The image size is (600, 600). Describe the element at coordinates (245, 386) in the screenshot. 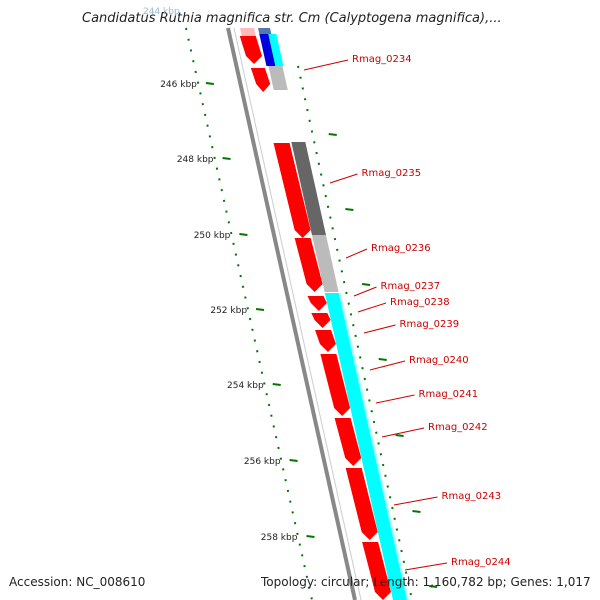

I see `scale-label-4: 254 kbp` at that location.